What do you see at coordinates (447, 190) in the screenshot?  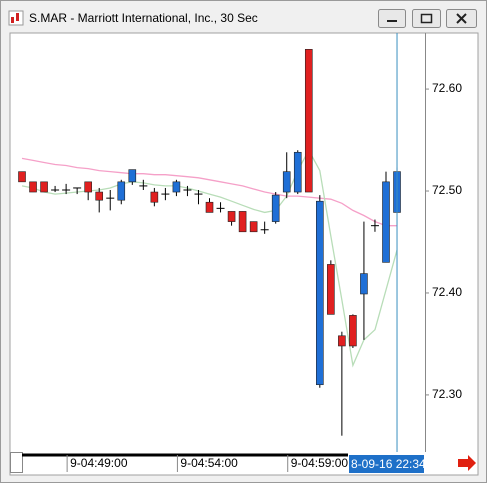 I see `y-tick-label: 72.50` at bounding box center [447, 190].